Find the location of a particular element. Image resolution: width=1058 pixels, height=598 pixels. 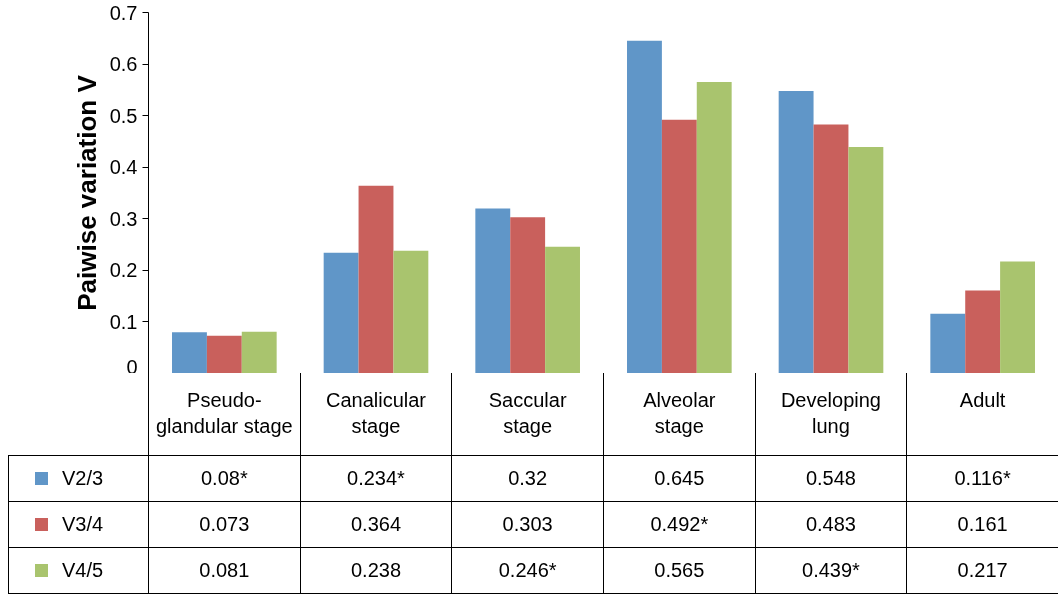

data-label: 0.565 is located at coordinates (679, 570).